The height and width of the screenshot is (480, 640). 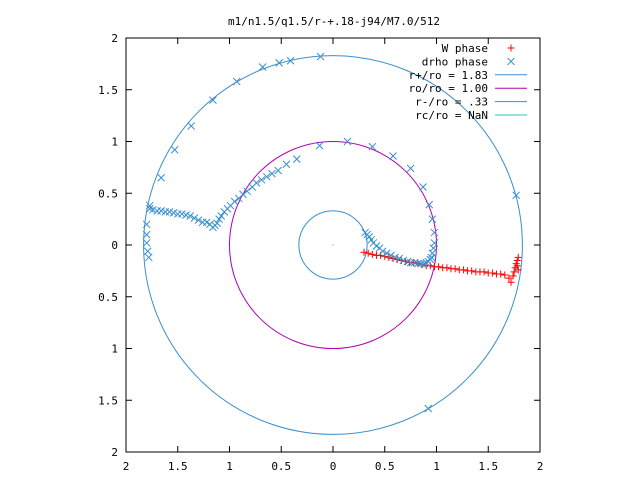 I want to click on legend-label: rc/ro = NaN, so click(x=451, y=115).